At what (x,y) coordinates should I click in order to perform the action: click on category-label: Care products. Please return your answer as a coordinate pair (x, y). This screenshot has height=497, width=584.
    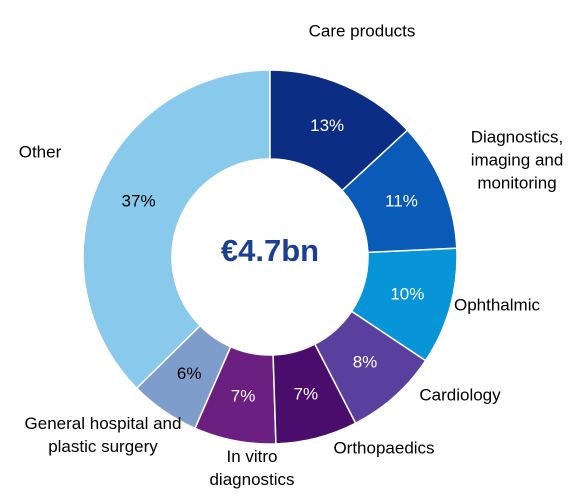
    Looking at the image, I should click on (362, 31).